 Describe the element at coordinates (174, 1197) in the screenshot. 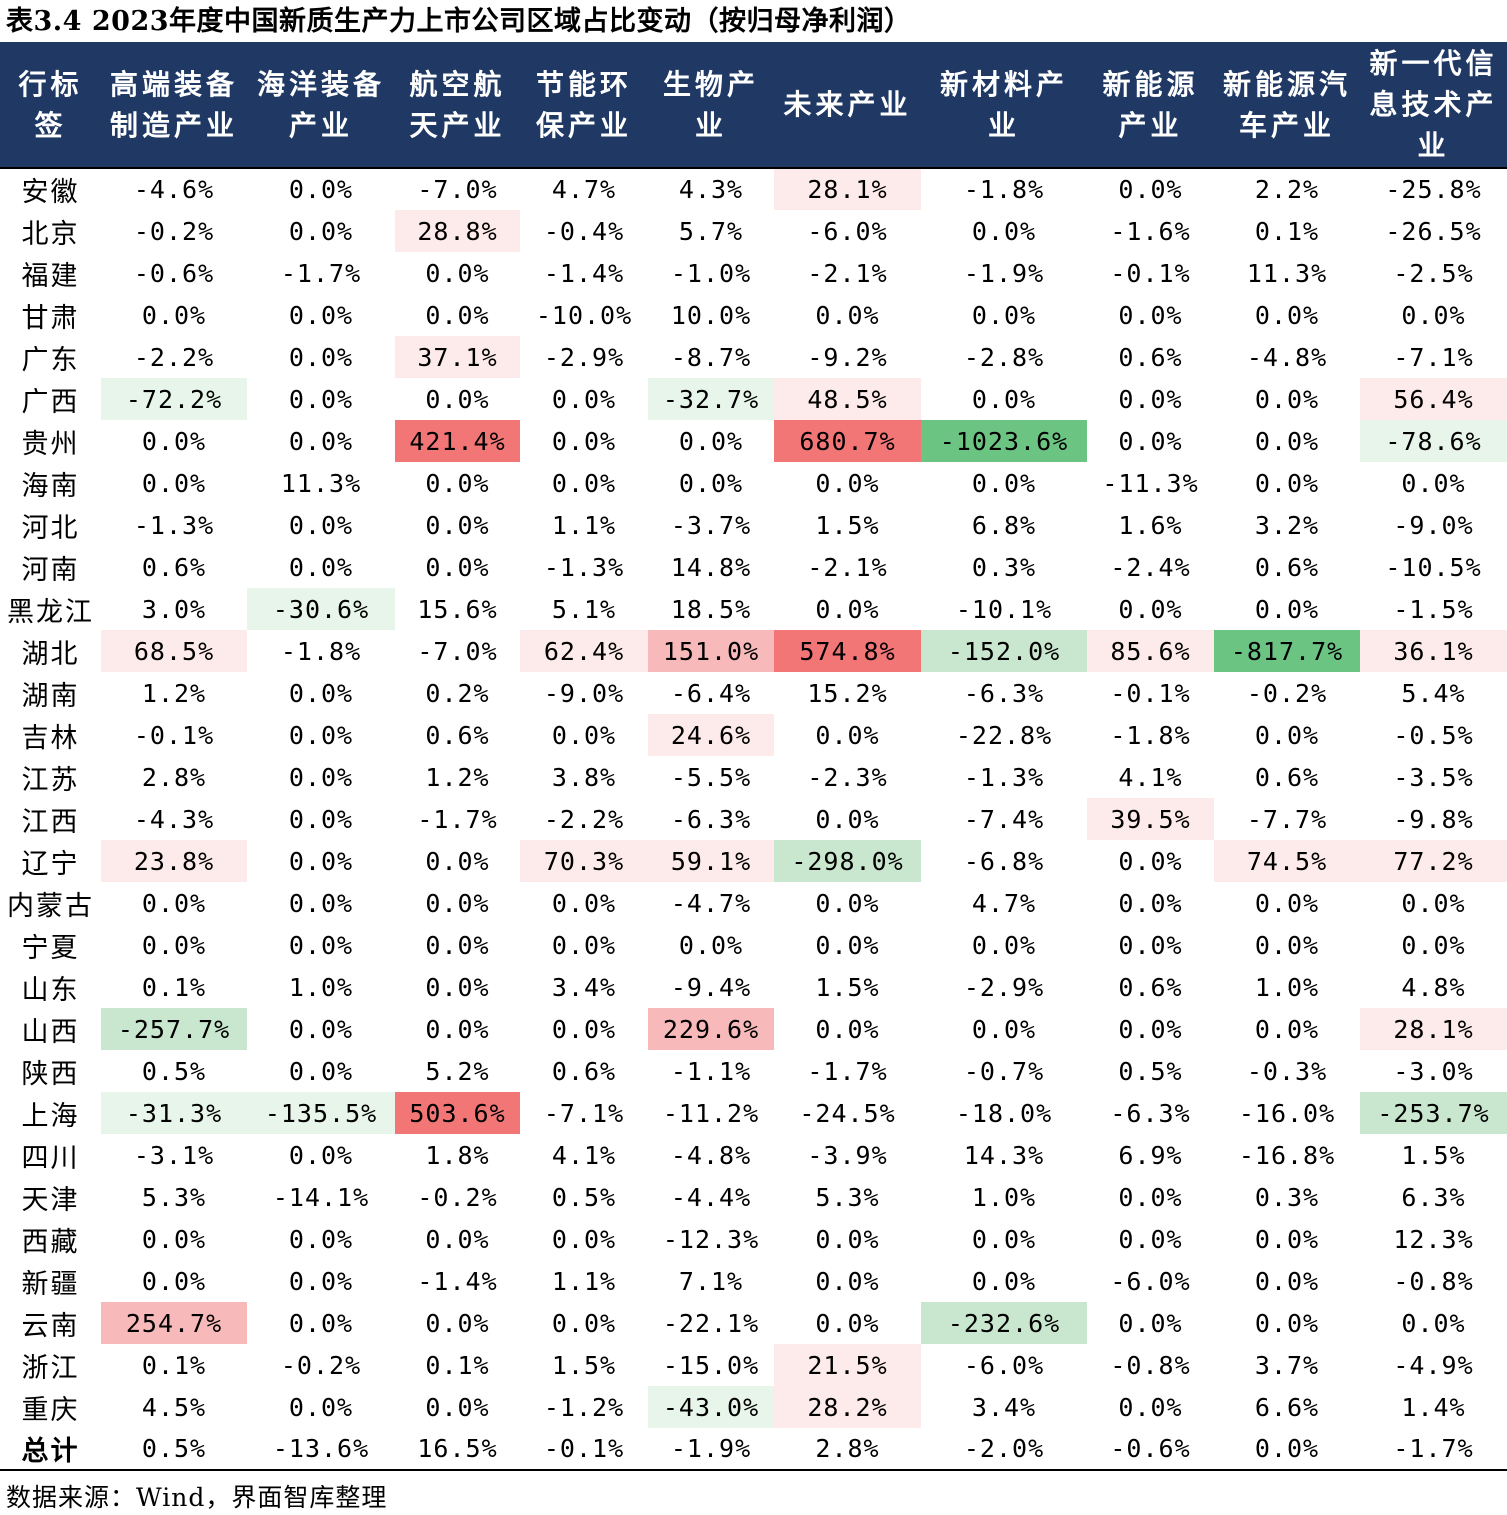

I see `value-cell: 5.3%` at that location.